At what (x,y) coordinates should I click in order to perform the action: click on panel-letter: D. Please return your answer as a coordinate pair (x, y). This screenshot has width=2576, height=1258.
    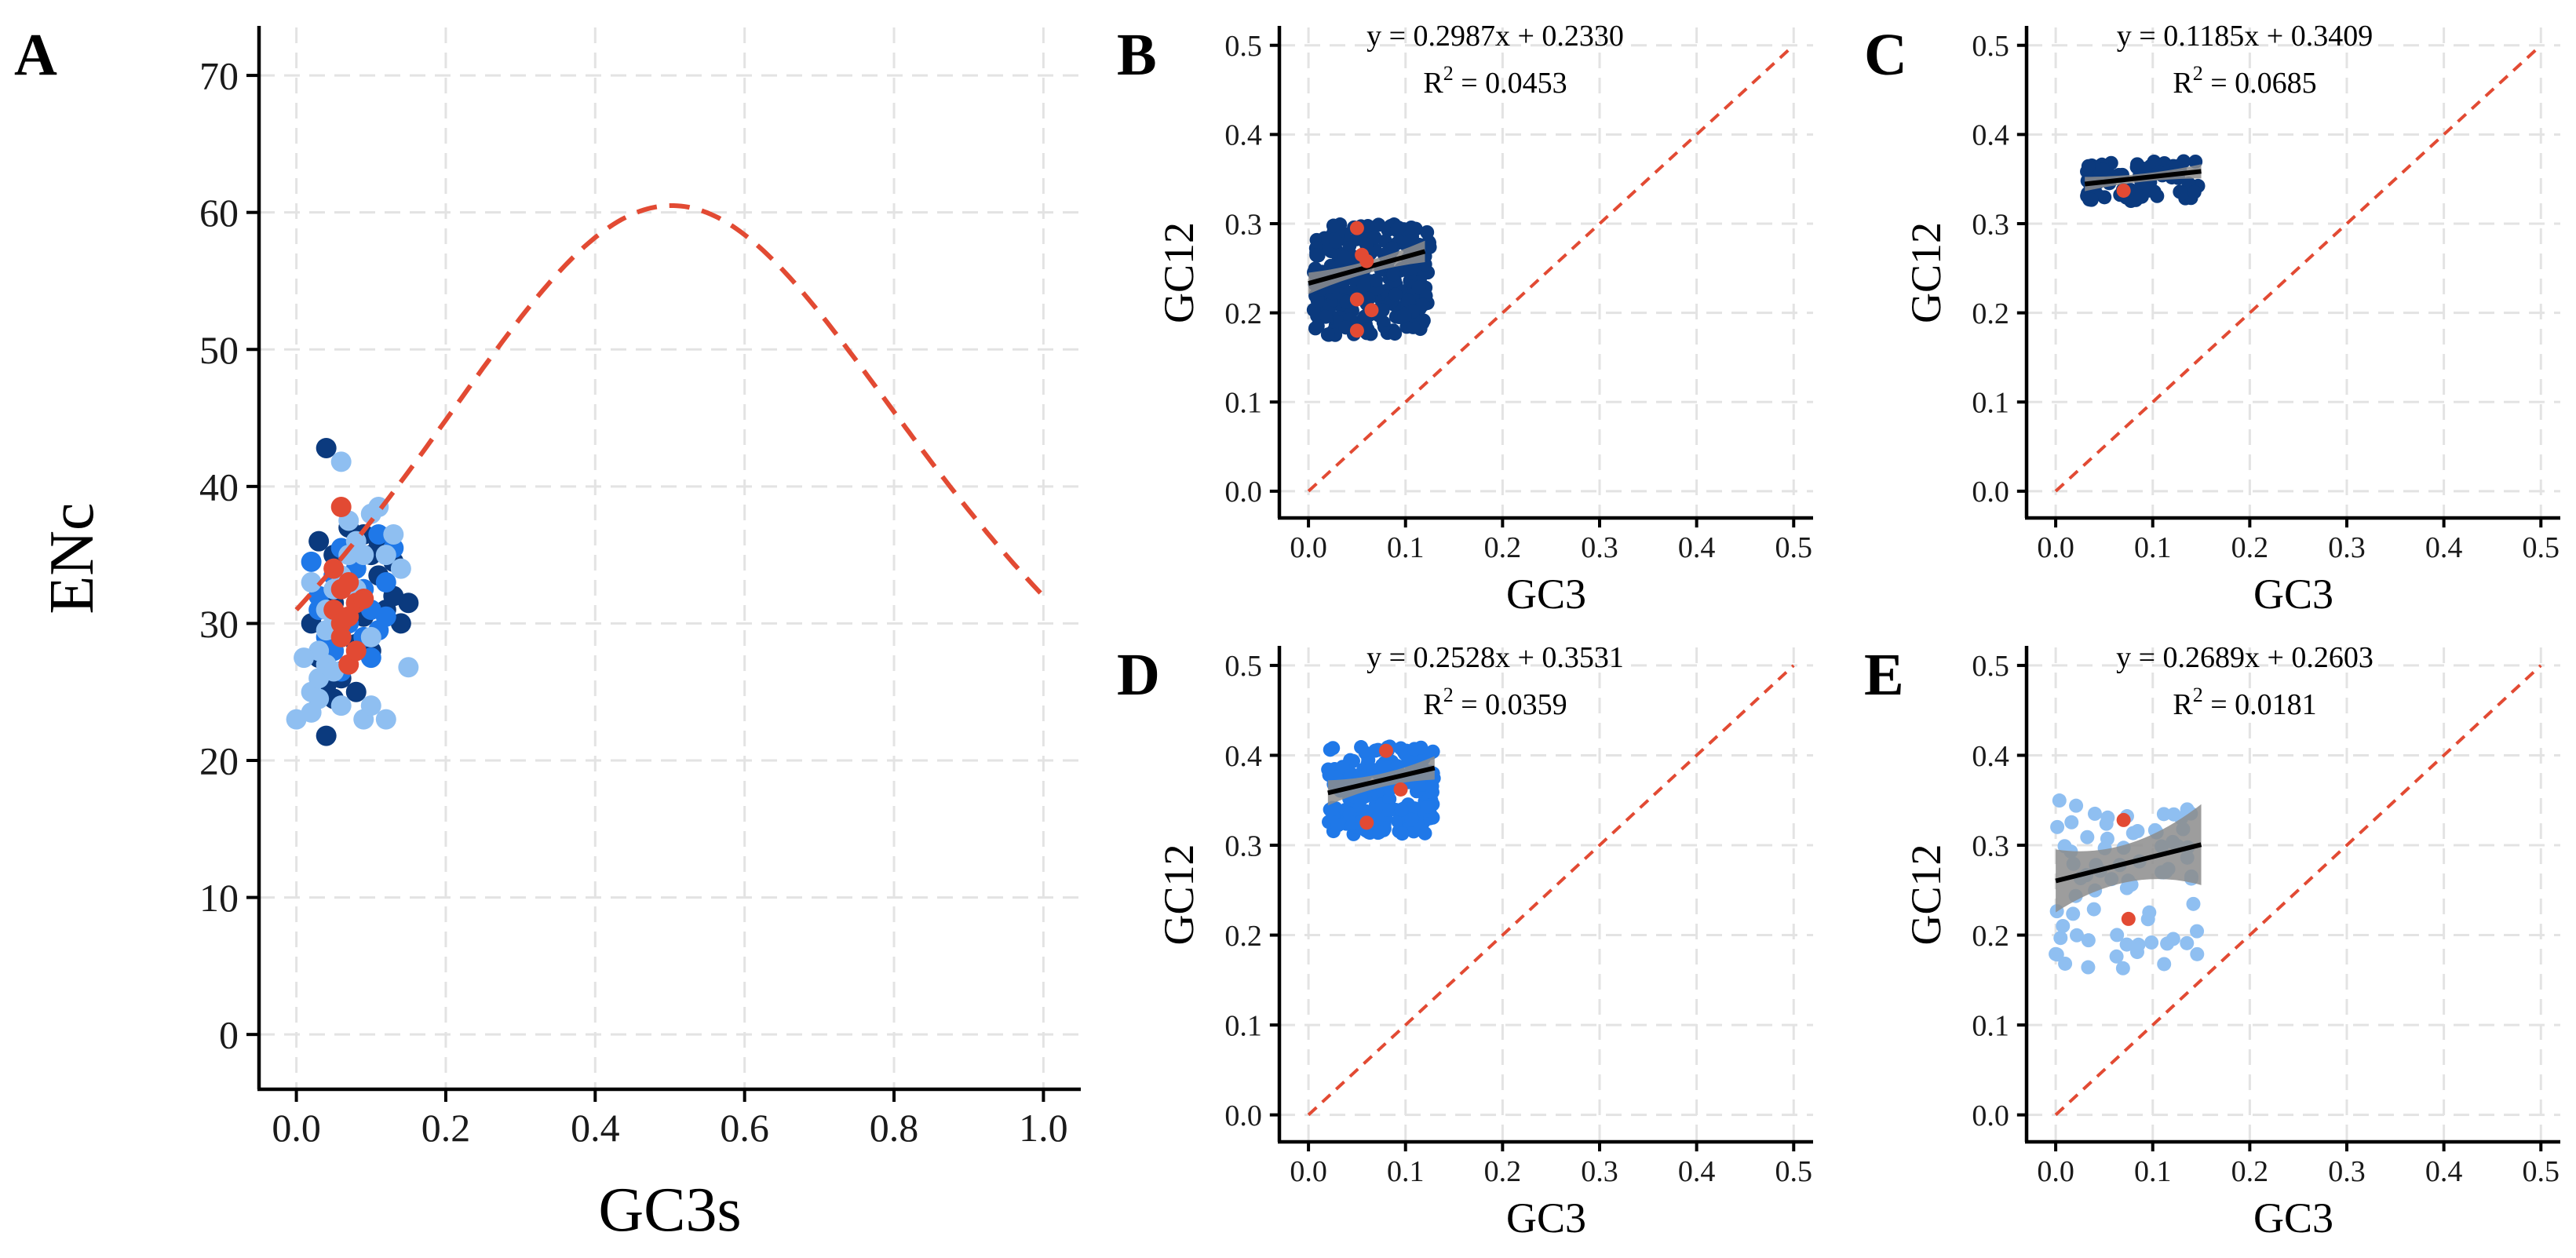
    Looking at the image, I should click on (1138, 675).